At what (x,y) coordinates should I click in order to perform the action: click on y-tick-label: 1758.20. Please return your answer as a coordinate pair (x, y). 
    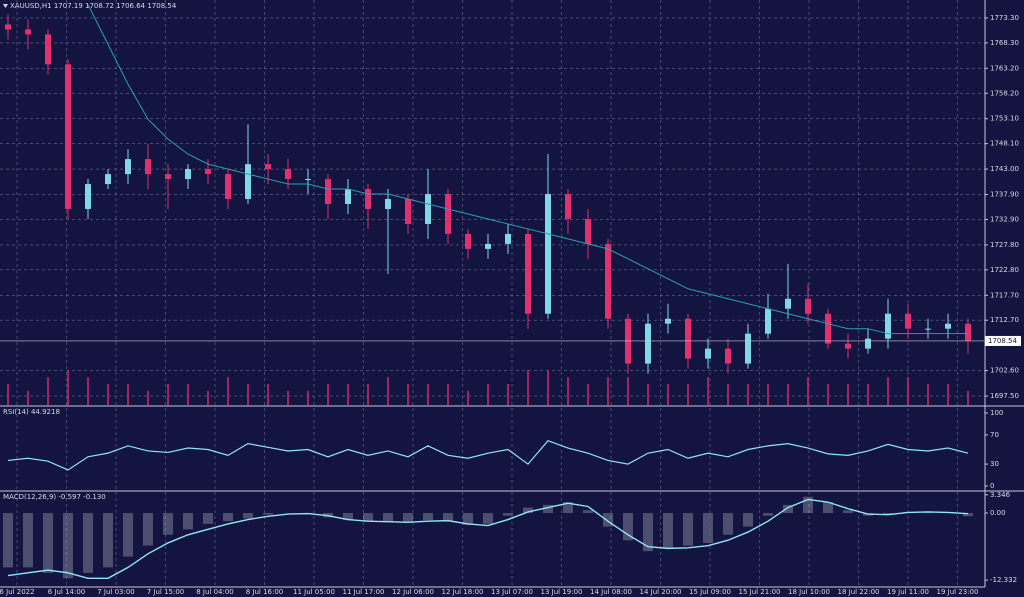
    Looking at the image, I should click on (1004, 93).